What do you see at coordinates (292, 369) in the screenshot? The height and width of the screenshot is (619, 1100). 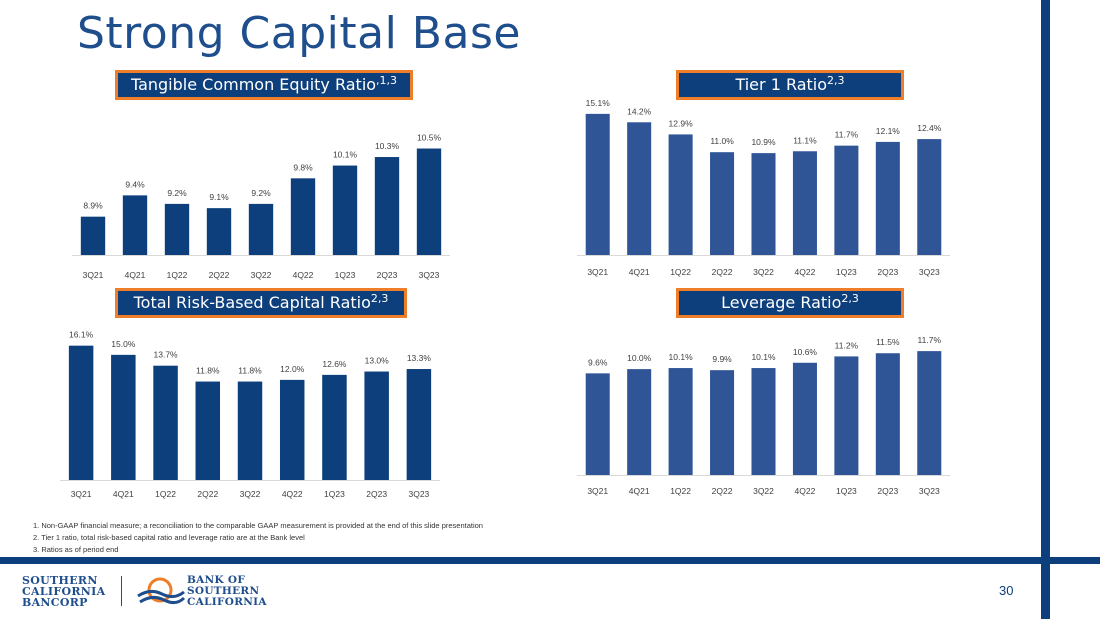 I see `trbc-data-label-4Q22: 12.0%` at bounding box center [292, 369].